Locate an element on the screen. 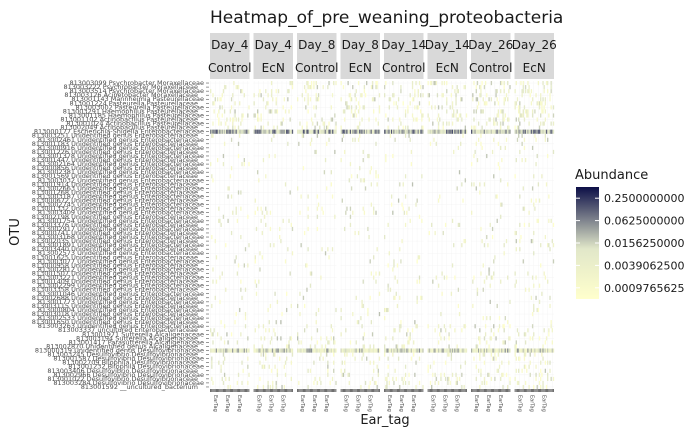 Image resolution: width=700 pixels, height=432 pixels. facet-strip is located at coordinates (230, 56).